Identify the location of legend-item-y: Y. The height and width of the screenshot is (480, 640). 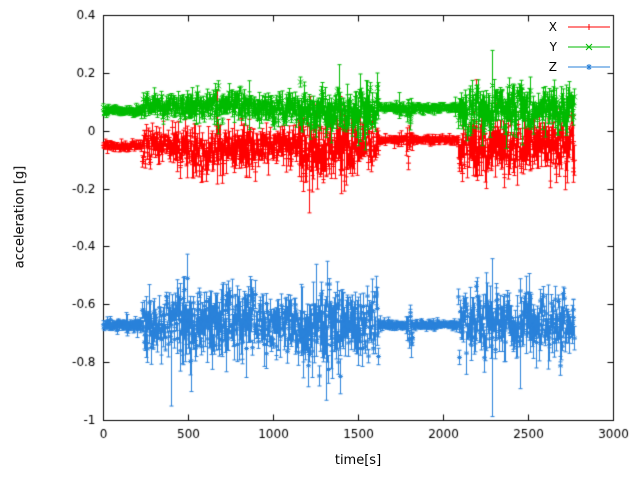
(579, 47).